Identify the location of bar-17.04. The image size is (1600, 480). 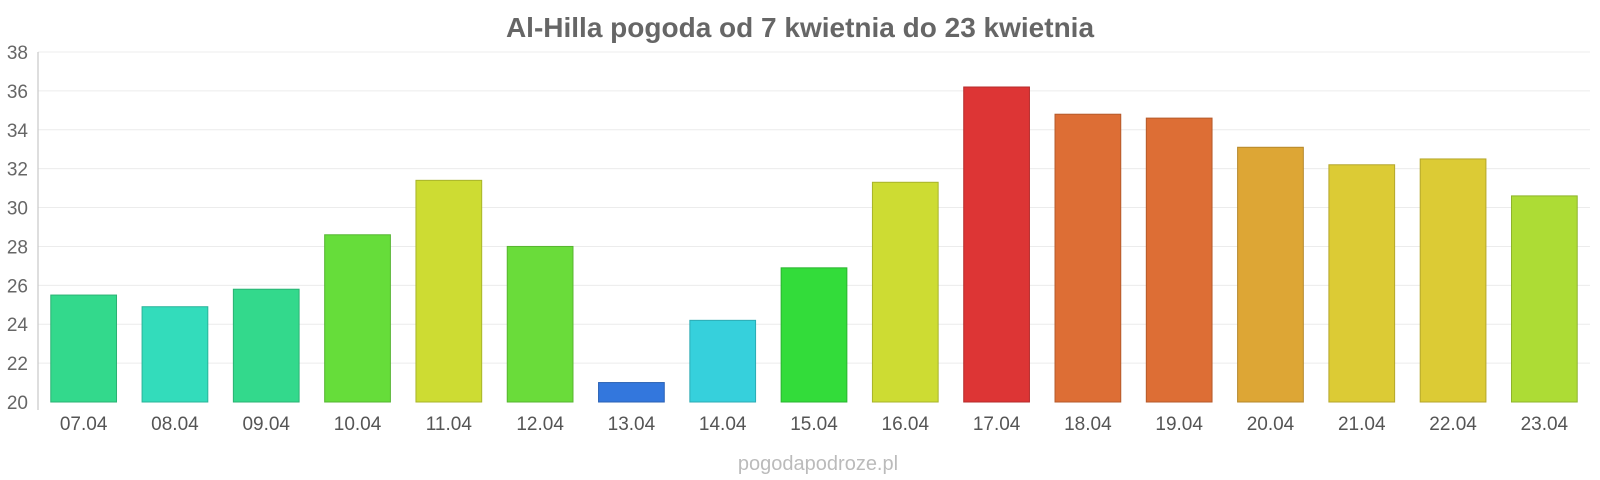
(996, 244).